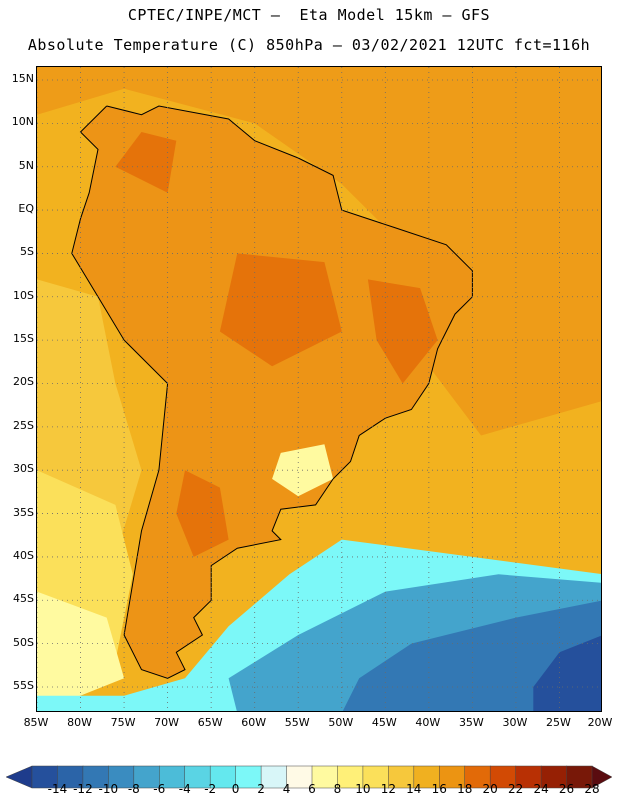 This screenshot has width=618, height=800. Describe the element at coordinates (36, 722) in the screenshot. I see `lon-tick-label: 85W` at that location.